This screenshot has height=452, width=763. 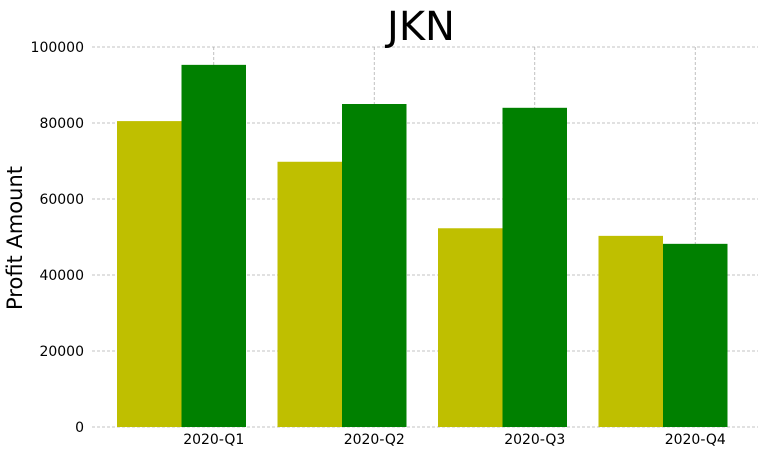 I want to click on x-tick-label: 2020-Q3, so click(x=534, y=440).